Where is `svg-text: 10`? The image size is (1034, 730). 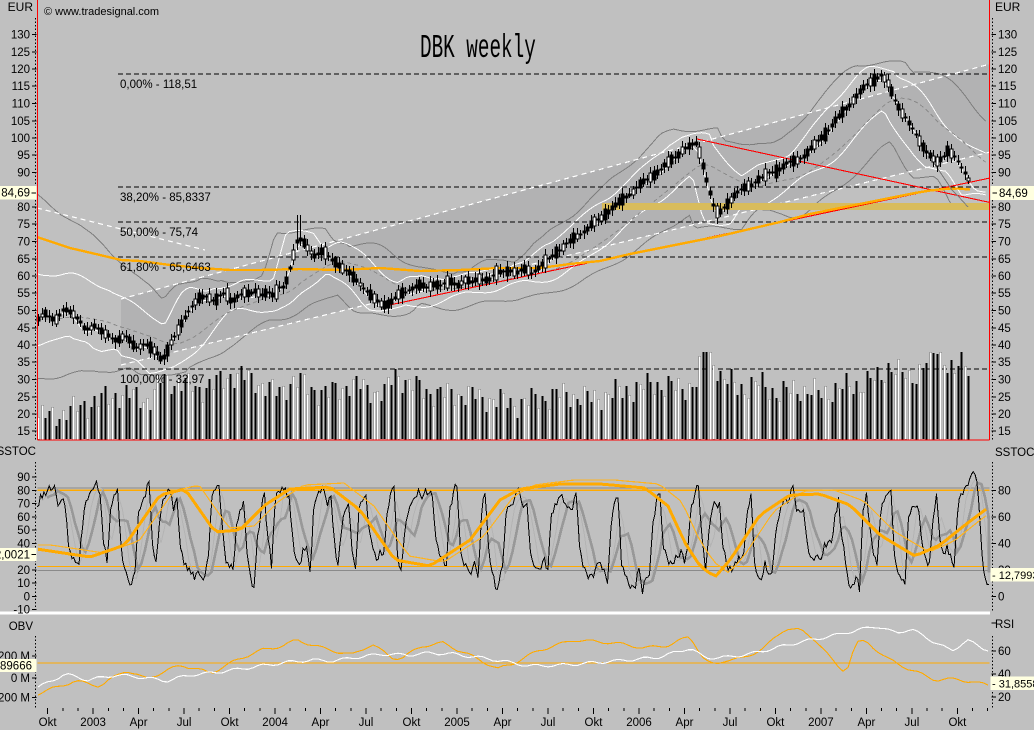 svg-text: 10 is located at coordinates (23, 584).